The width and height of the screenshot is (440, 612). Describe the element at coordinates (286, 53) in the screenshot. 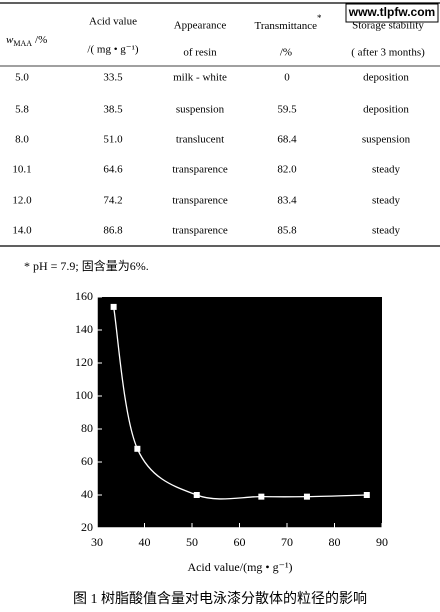

I see `header-cell: /%` at that location.